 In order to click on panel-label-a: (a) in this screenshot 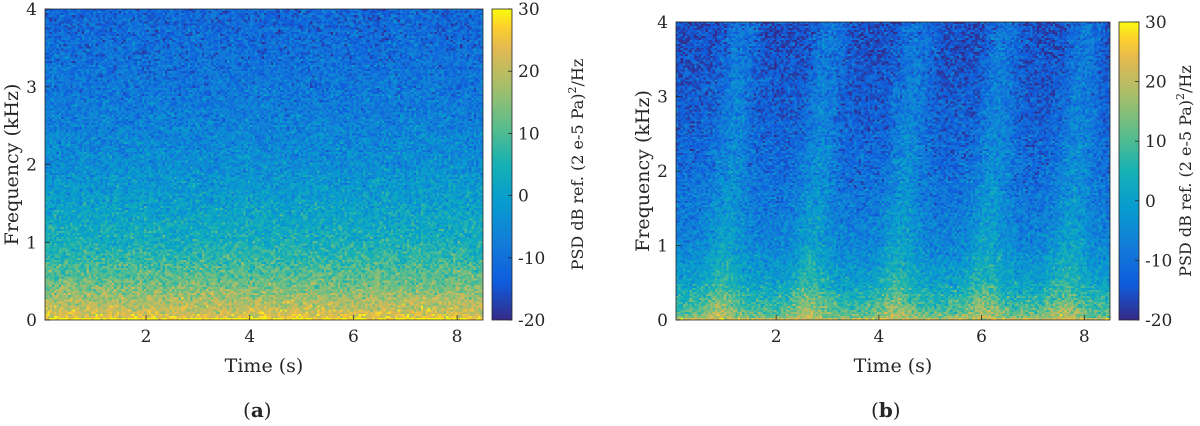, I will do `click(257, 410)`.